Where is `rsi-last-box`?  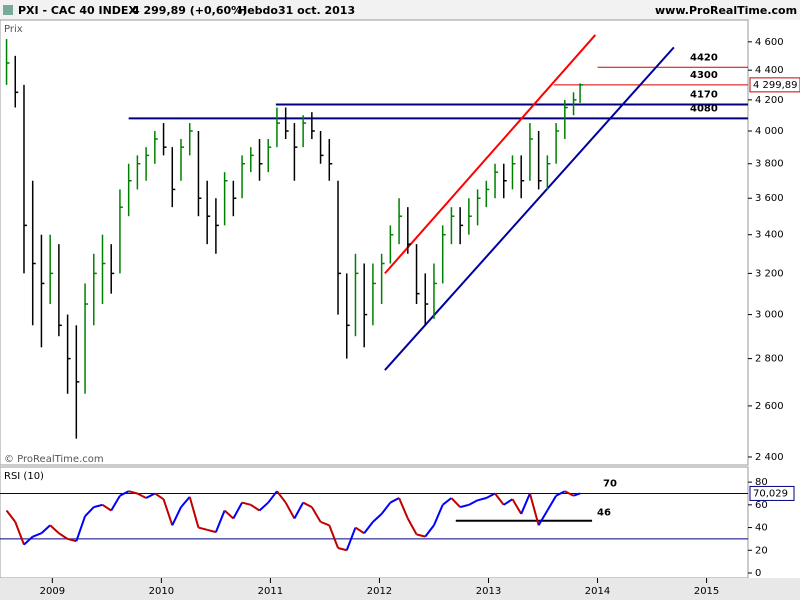
rsi-last-box is located at coordinates (772, 493).